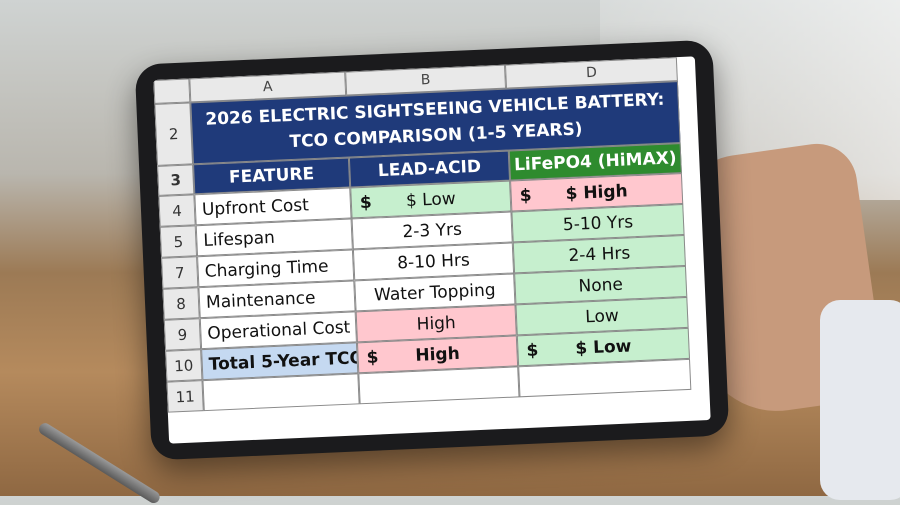  What do you see at coordinates (860, 400) in the screenshot?
I see `sleeve` at bounding box center [860, 400].